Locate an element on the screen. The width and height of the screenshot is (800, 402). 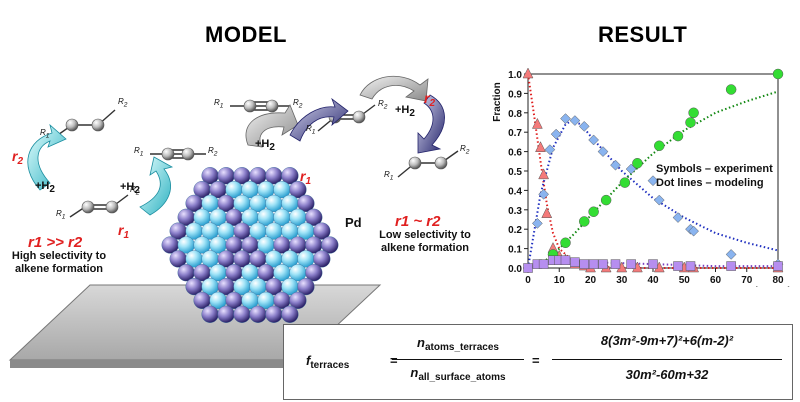
x-tick-label: 70 is located at coordinates (747, 280).